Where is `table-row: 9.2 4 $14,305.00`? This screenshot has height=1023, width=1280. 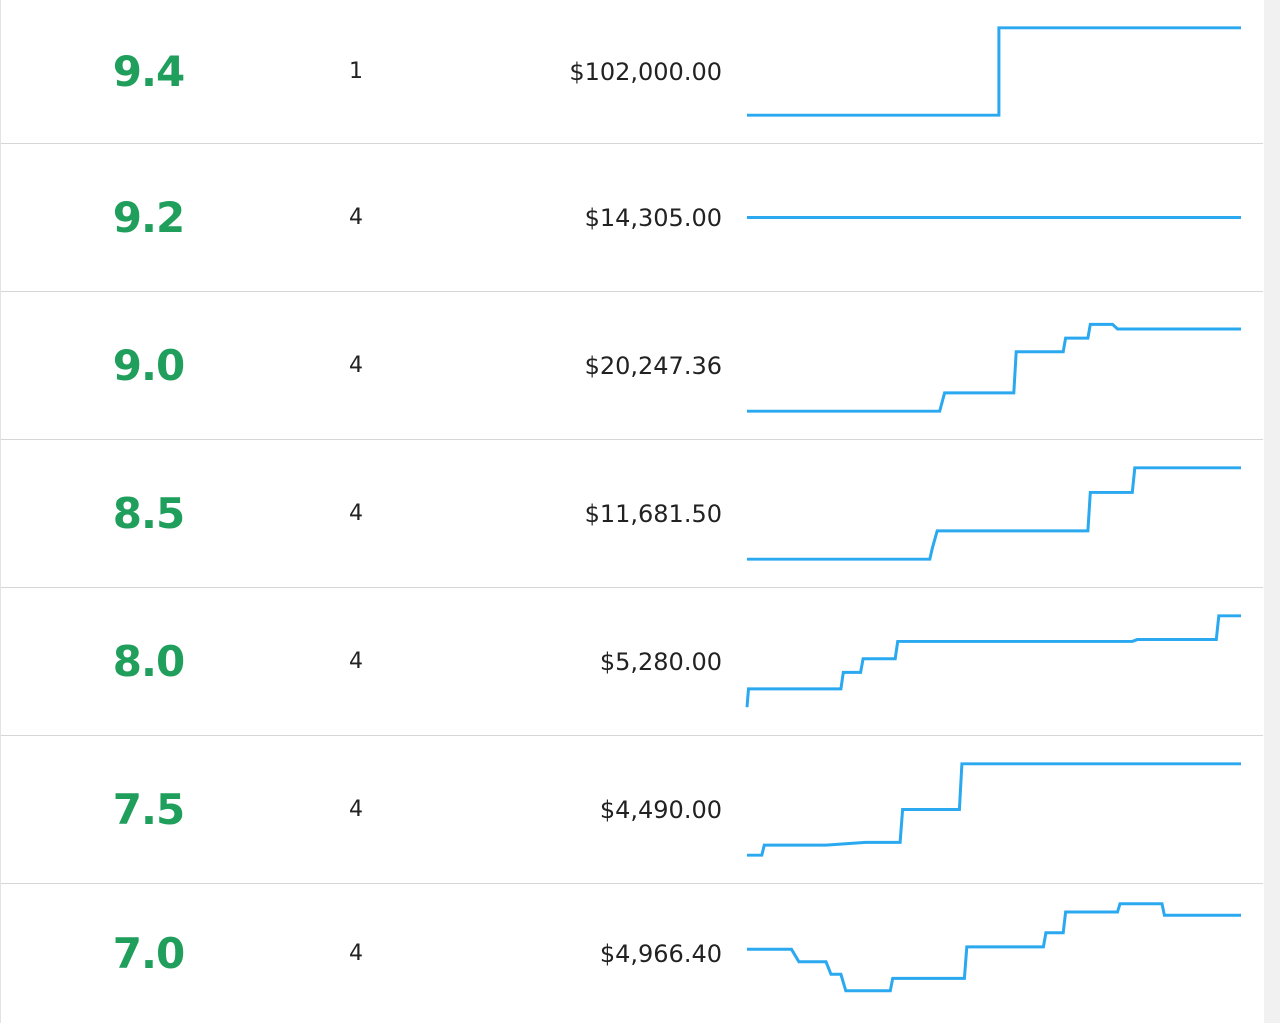 table-row: 9.2 4 $14,305.00 is located at coordinates (632, 218).